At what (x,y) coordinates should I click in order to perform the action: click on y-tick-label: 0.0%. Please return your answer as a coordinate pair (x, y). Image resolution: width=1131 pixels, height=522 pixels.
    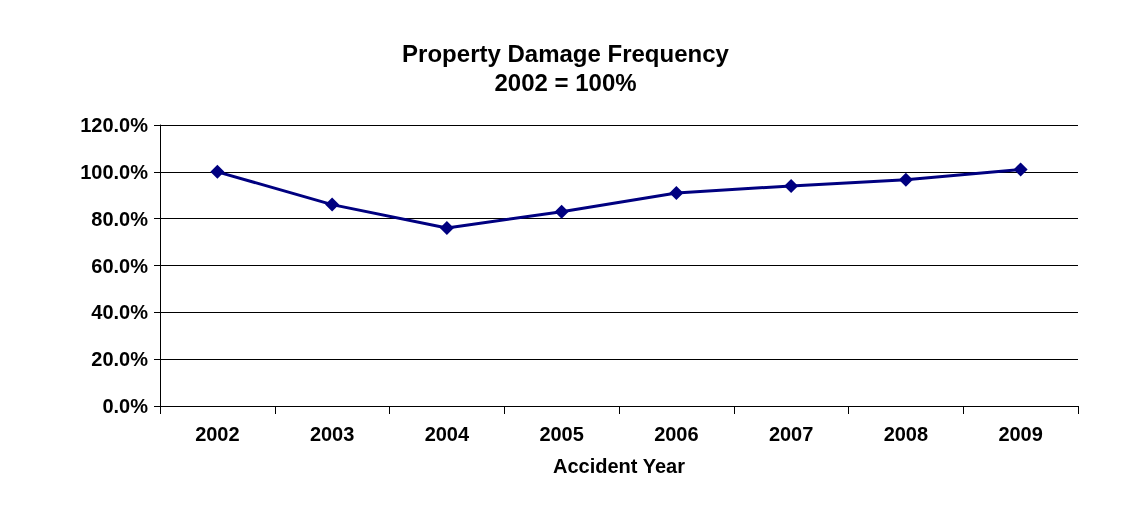
    Looking at the image, I should click on (125, 406).